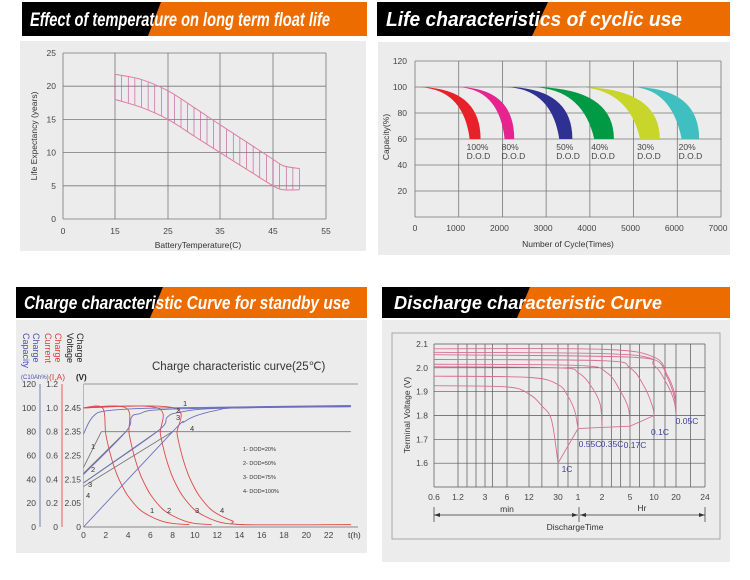 The image size is (750, 580). What do you see at coordinates (207, 145) in the screenshot?
I see `band-lower-line` at bounding box center [207, 145].